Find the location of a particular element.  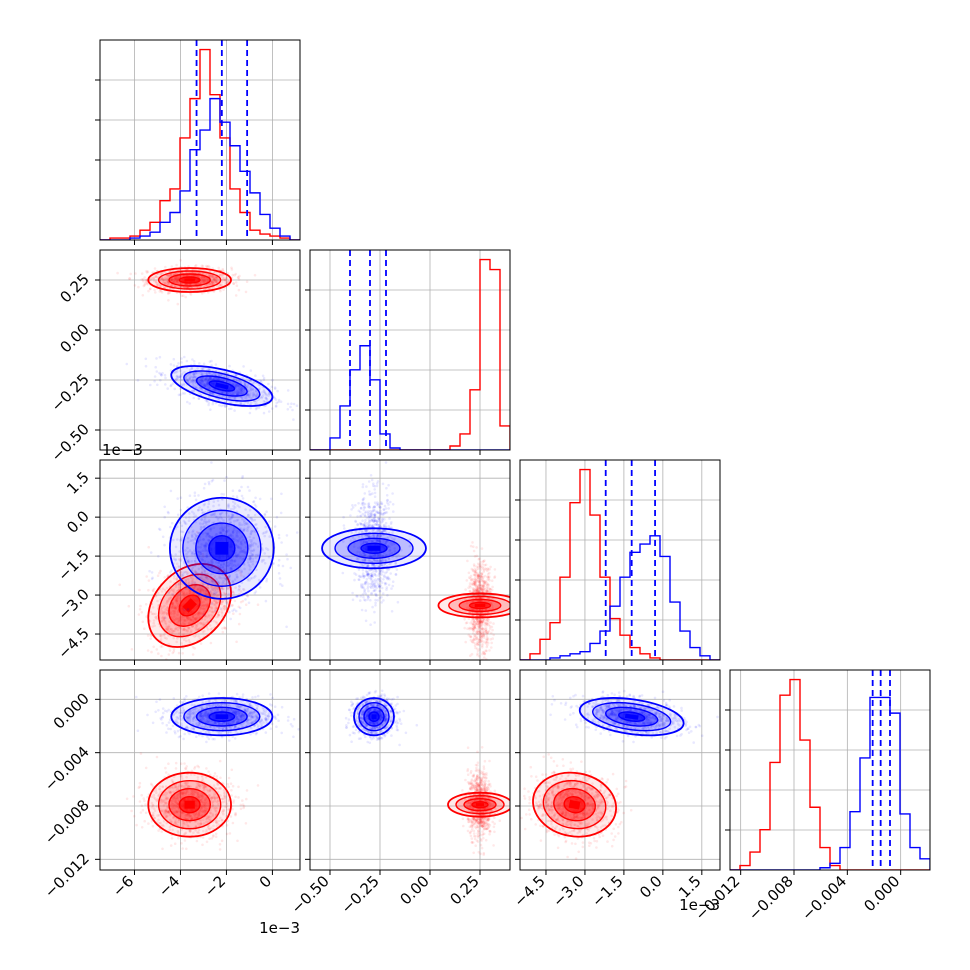

x-tick-label: −2 is located at coordinates (215, 886).